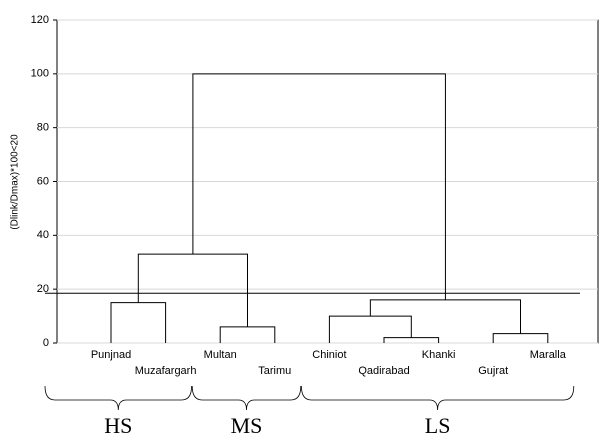 This screenshot has height=441, width=601. I want to click on y-tick-label: 80, so click(43, 128).